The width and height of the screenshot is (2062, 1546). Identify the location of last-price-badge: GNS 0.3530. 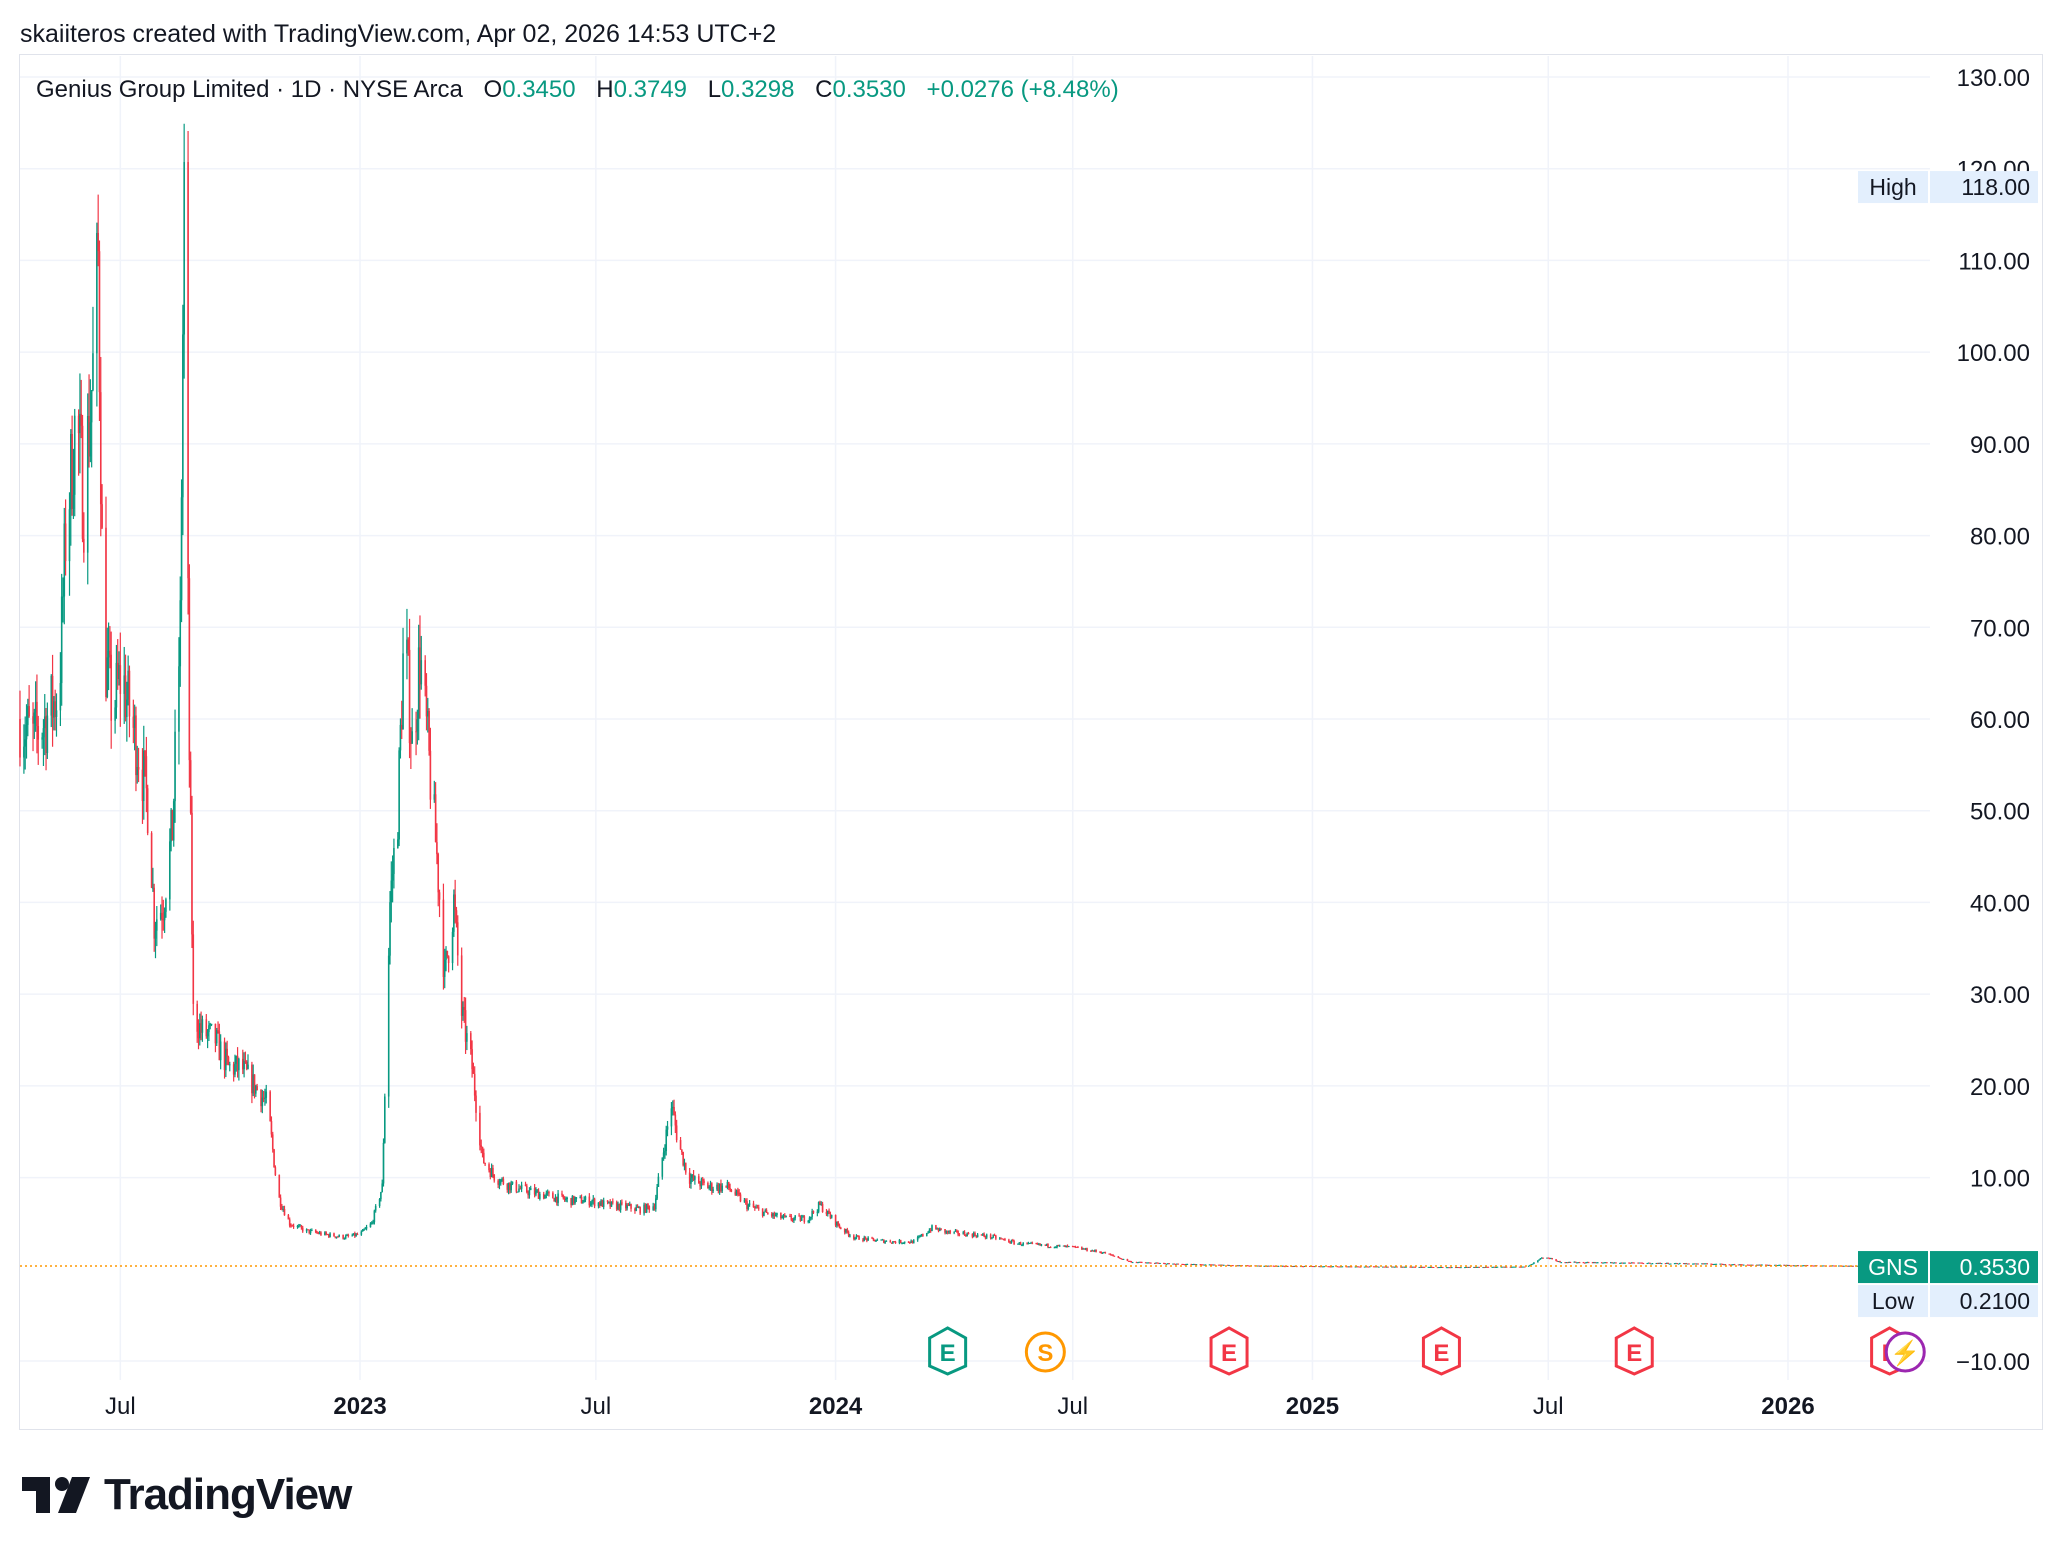
(1948, 1267).